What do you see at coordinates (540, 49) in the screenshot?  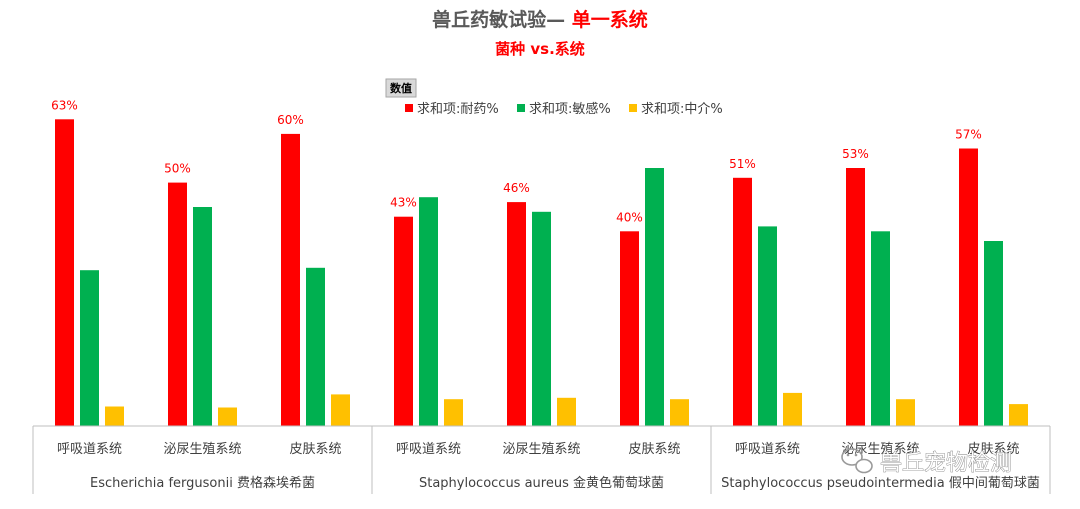 I see `chart-subtitle: 菌种 vs.系统` at bounding box center [540, 49].